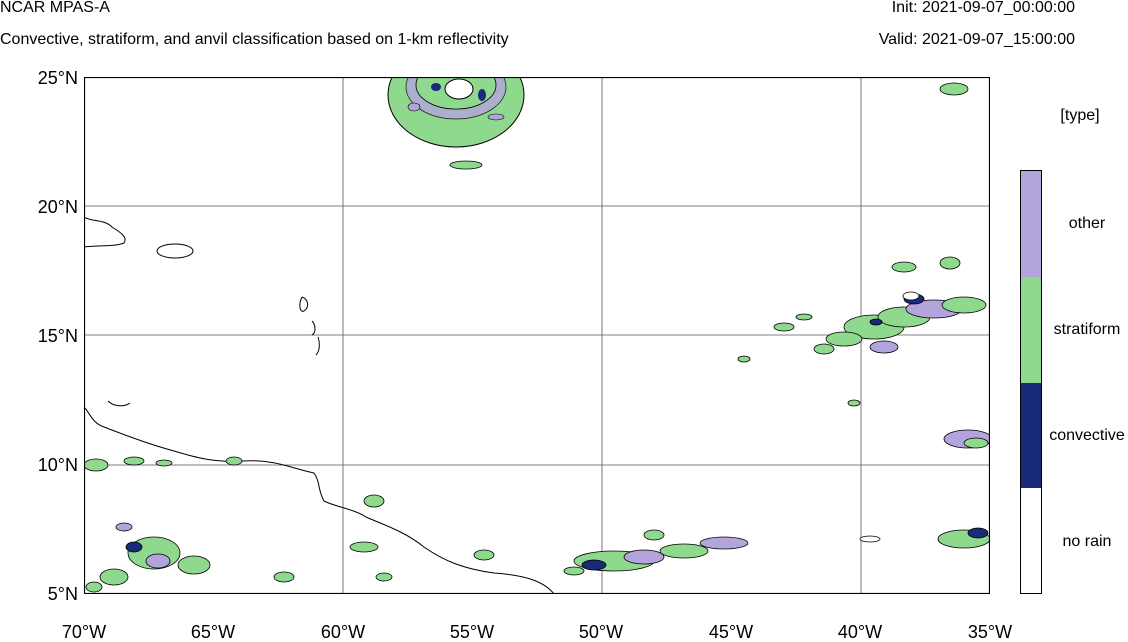 The image size is (1128, 642). What do you see at coordinates (976, 39) in the screenshot?
I see `valid-time: Valid: 2021-09-07_15:00:00` at bounding box center [976, 39].